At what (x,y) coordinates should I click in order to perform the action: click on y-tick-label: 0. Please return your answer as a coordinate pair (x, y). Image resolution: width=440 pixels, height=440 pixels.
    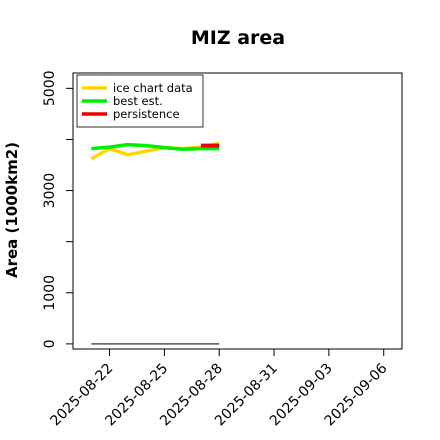
    Looking at the image, I should click on (50, 343).